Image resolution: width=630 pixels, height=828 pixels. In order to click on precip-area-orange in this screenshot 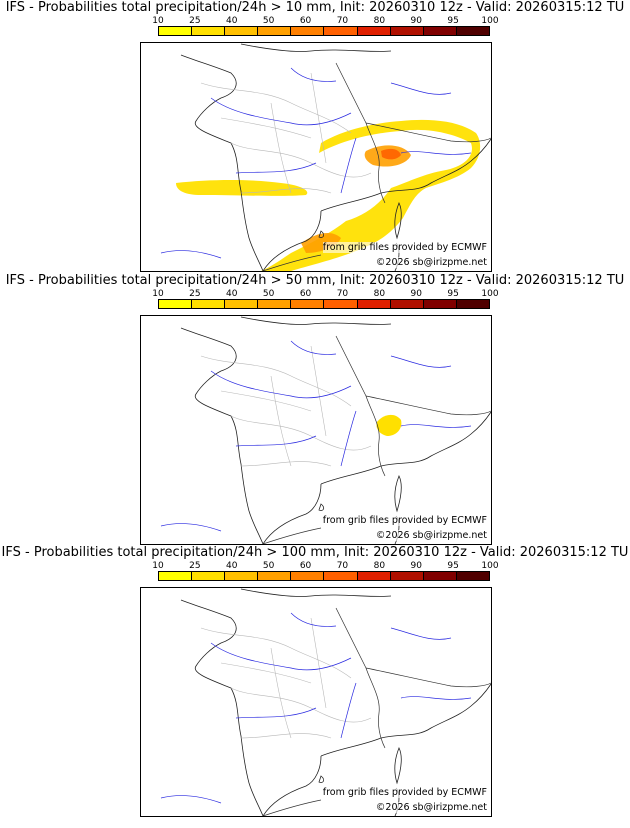, I will do `click(356, 199)`.